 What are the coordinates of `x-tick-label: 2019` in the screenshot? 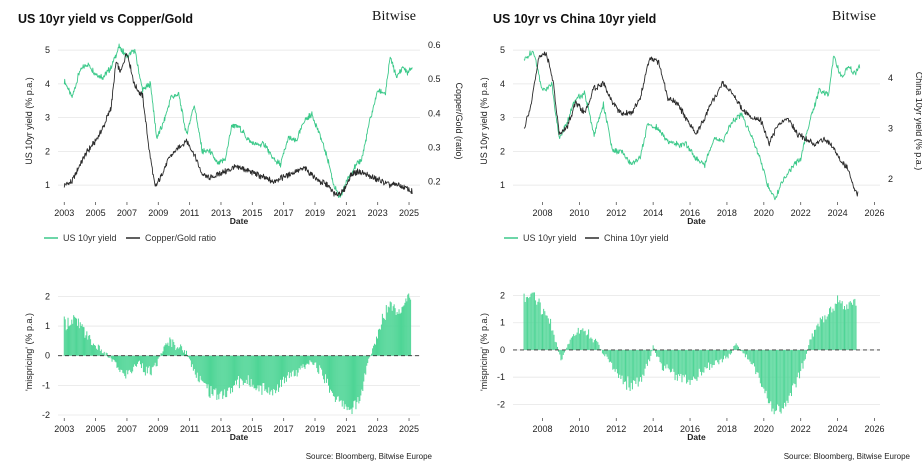 It's located at (315, 213).